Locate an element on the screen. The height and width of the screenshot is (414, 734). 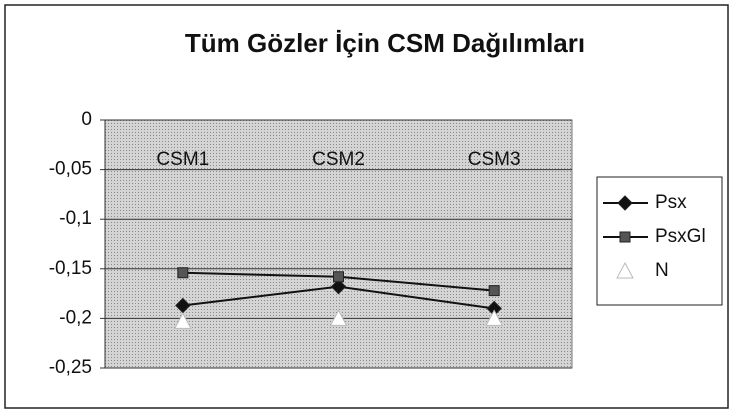
y-tick-label: -0,25 is located at coordinates (70, 367).